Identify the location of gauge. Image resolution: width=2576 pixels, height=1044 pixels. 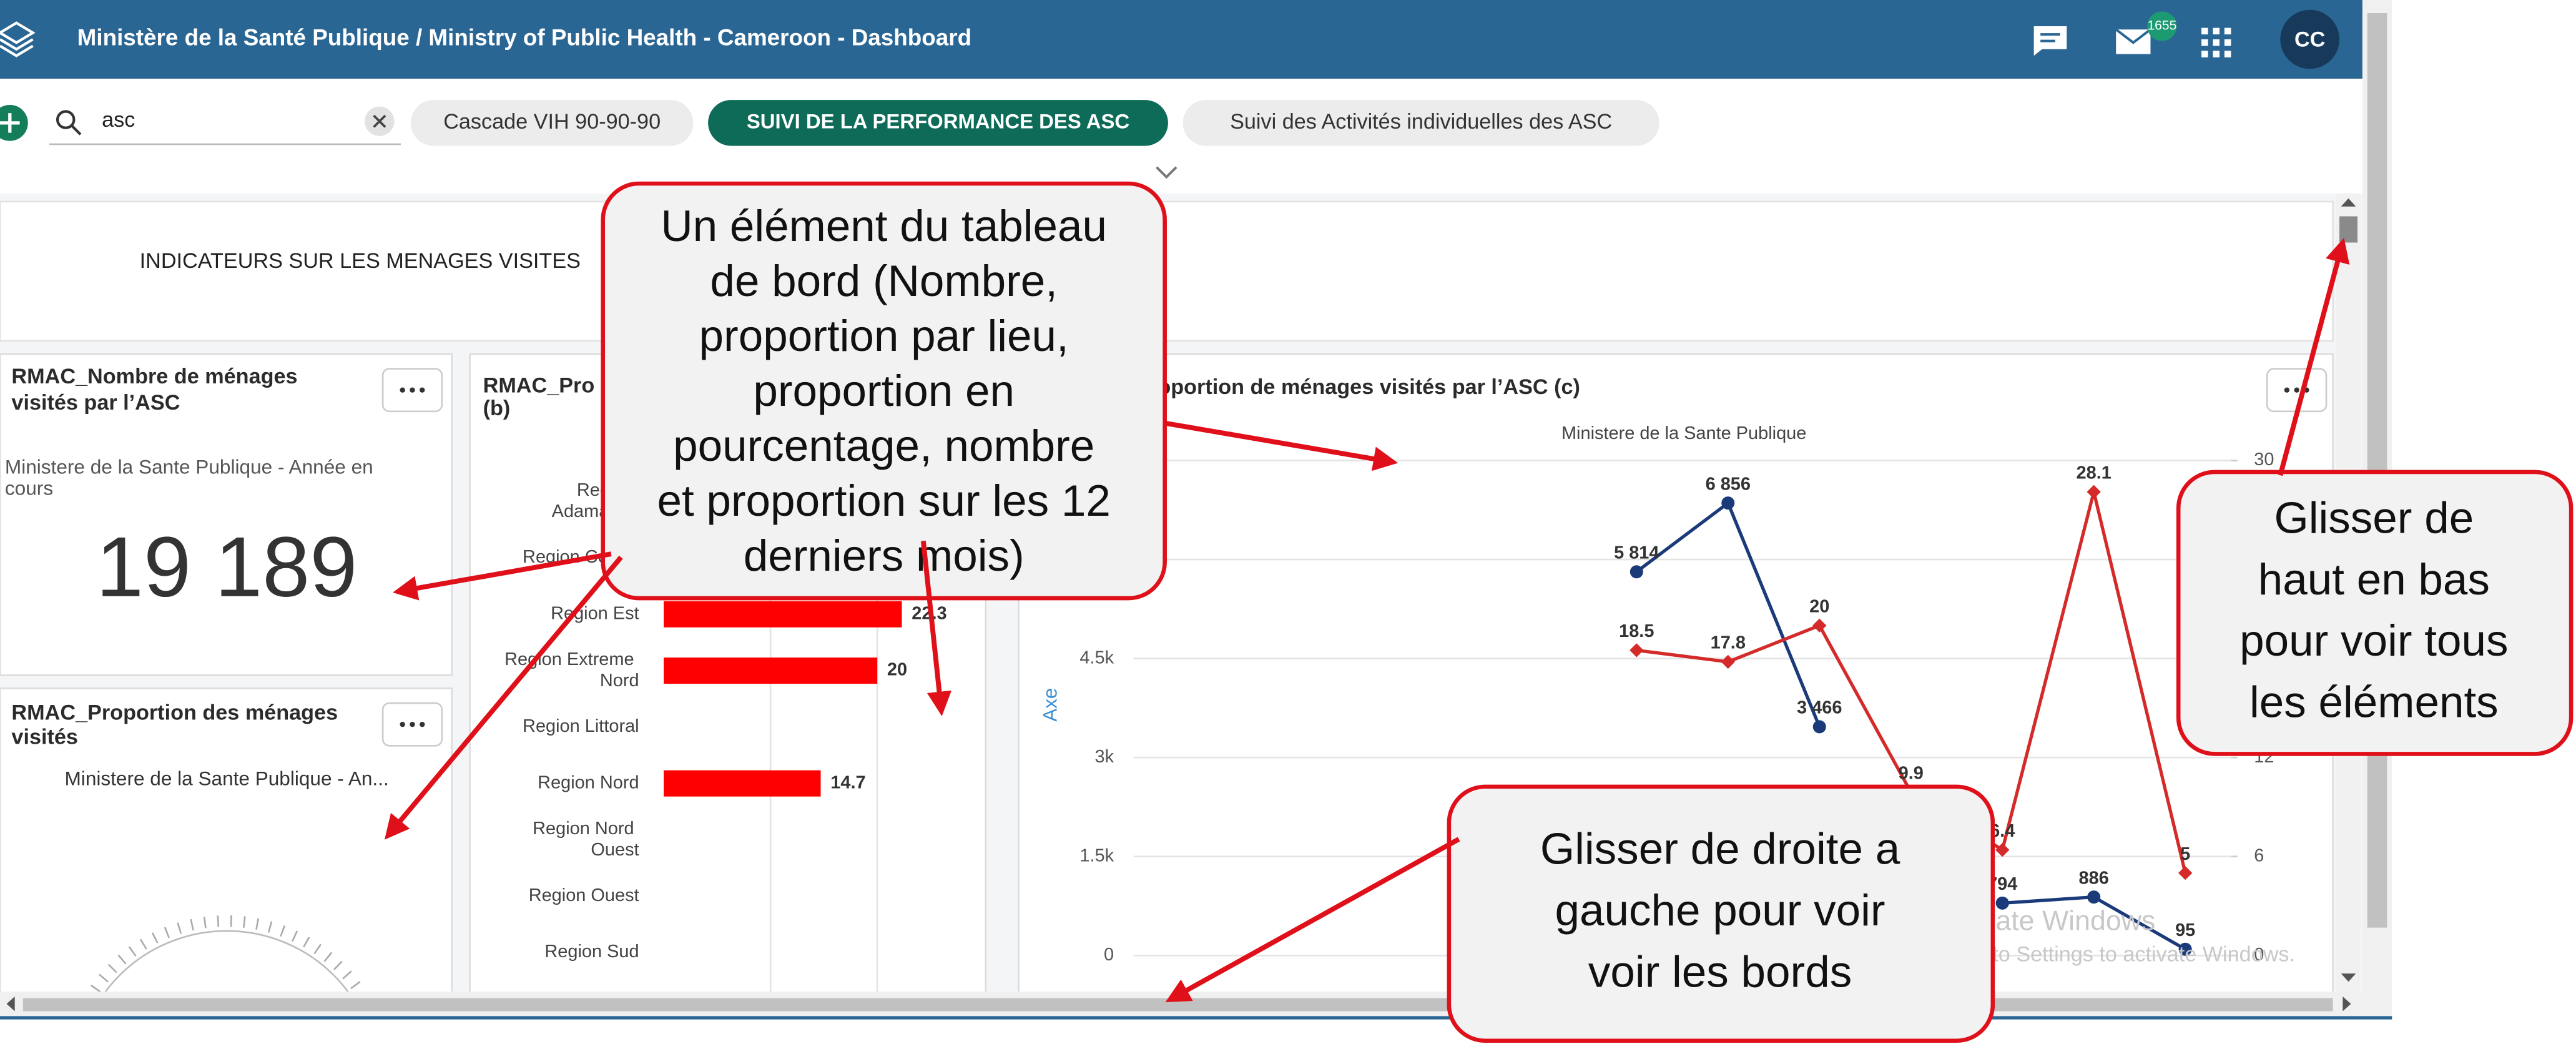
(226, 953).